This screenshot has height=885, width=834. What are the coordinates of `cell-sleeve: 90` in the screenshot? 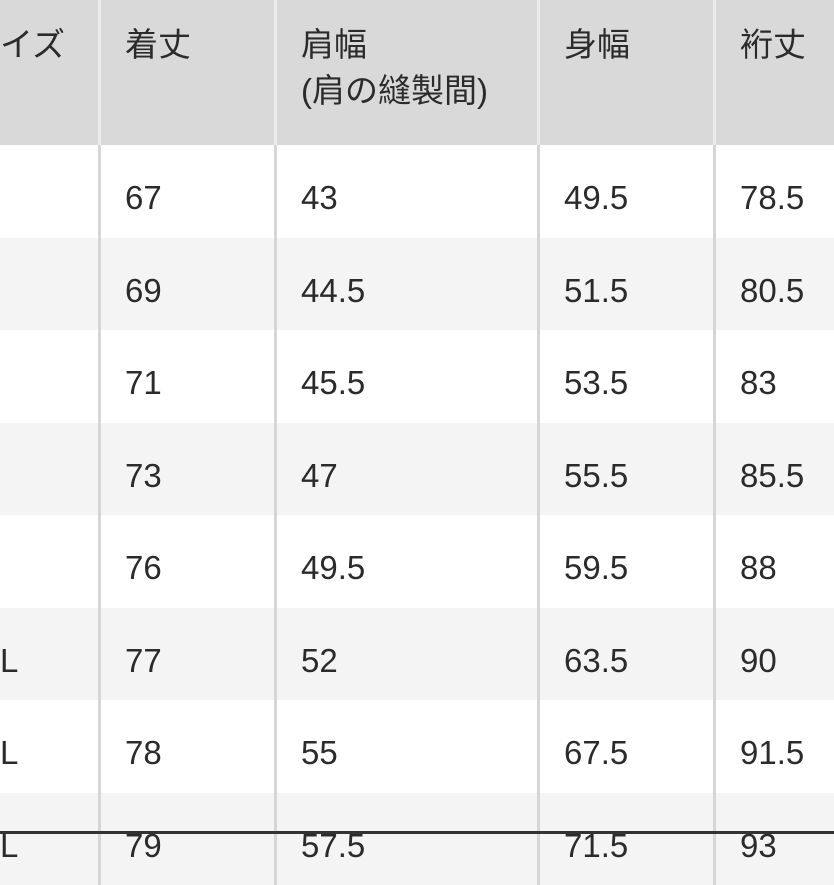 It's located at (775, 654).